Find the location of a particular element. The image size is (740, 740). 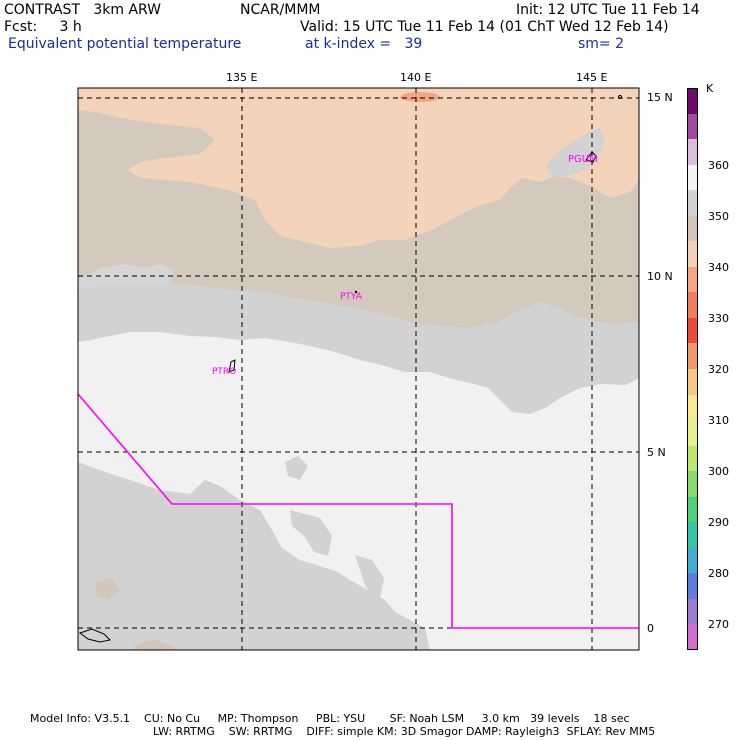

smoothing-label: sm= 2 is located at coordinates (601, 44).